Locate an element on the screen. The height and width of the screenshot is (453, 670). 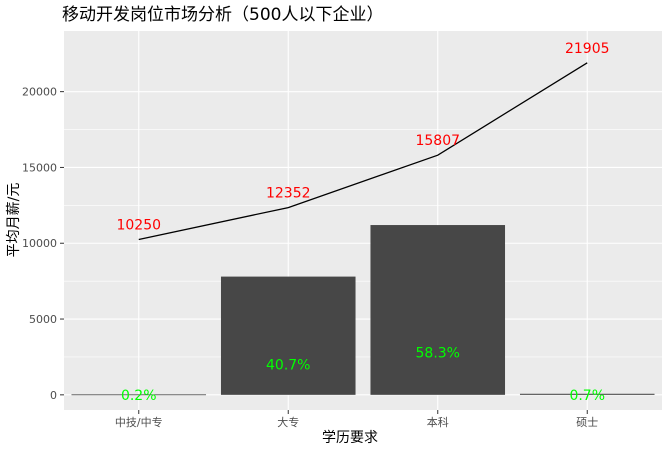
share-labels: 0.2% 40.7% 58.3% 0.7% is located at coordinates (363, 374).